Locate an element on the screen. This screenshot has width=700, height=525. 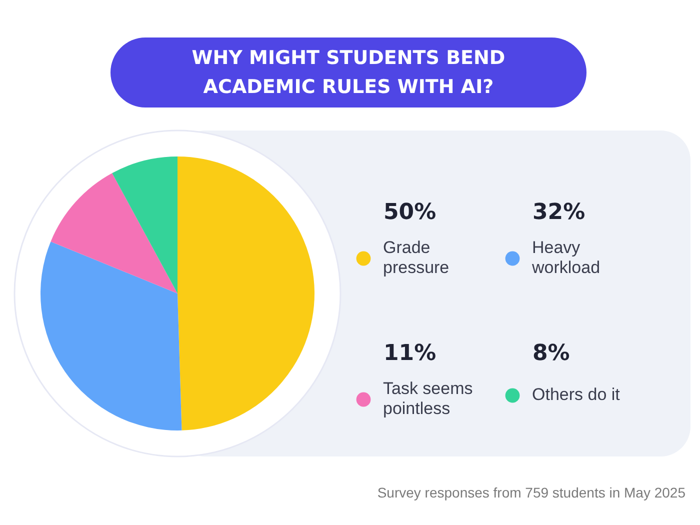
chart-title: WHY MIGHT STUDENTS BEND ACADEMIC RULES WITH AI? is located at coordinates (349, 72).